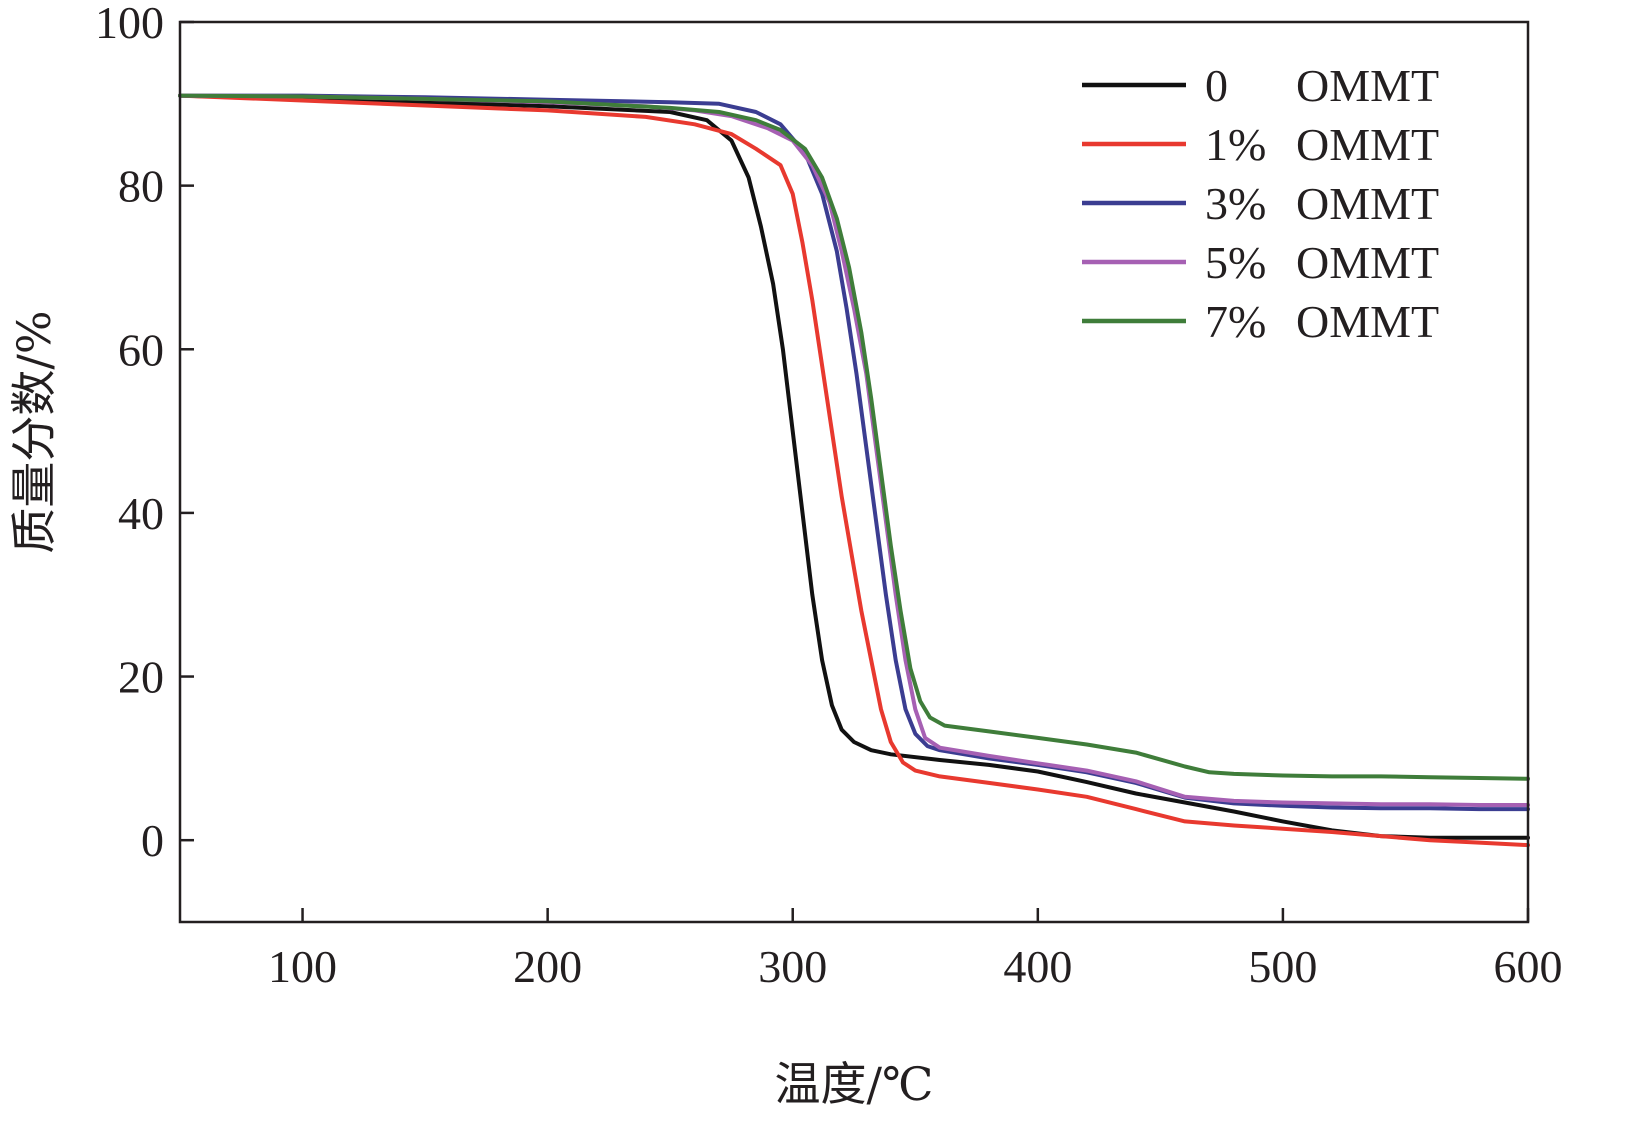 The image size is (1648, 1134). Describe the element at coordinates (1216, 85) in the screenshot. I see `legend-label-prefix: 0` at that location.